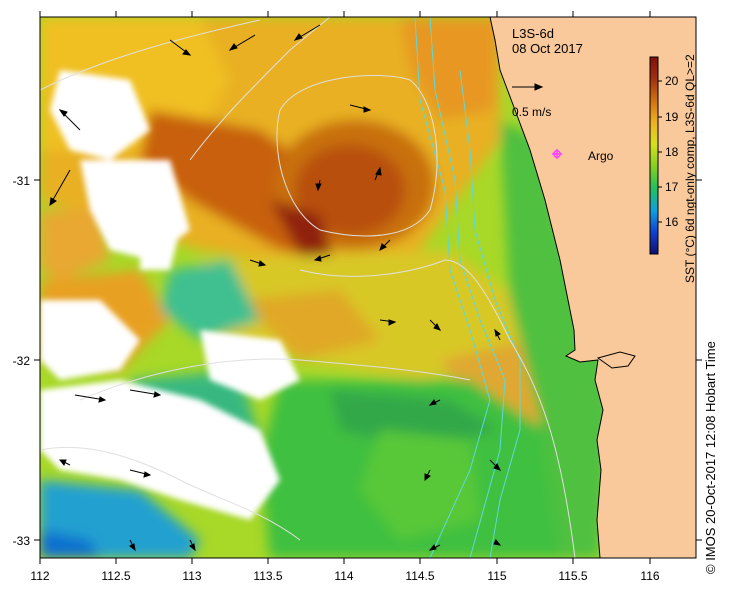 This screenshot has width=739, height=592. Describe the element at coordinates (557, 154) in the screenshot. I see `argo-marker` at that location.